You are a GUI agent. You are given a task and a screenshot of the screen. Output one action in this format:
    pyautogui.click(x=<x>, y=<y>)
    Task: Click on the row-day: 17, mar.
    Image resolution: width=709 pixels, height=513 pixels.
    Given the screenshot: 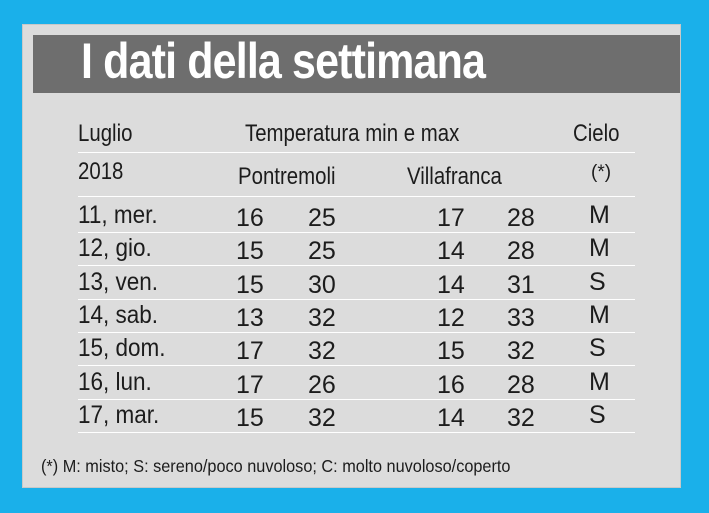 What is the action you would take?
    pyautogui.click(x=119, y=414)
    